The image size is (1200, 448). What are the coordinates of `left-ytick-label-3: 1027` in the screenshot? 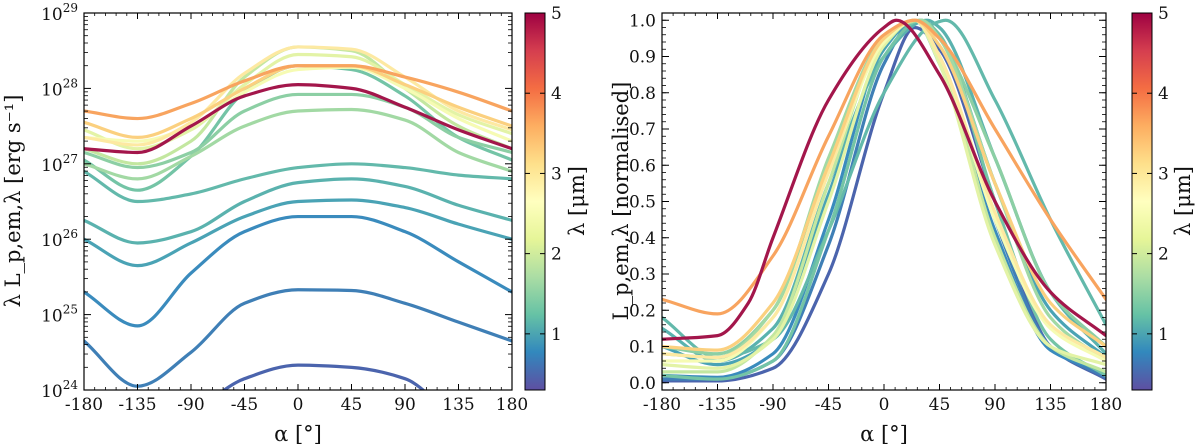 It's located at (59, 164).